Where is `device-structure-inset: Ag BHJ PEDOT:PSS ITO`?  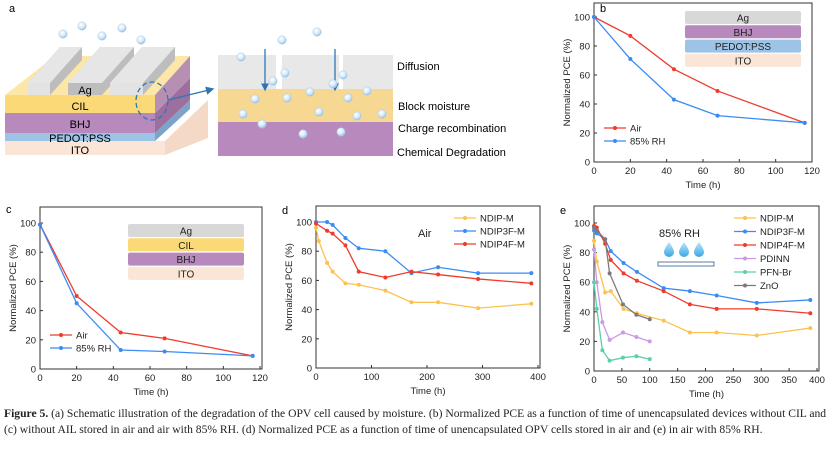 device-structure-inset: Ag BHJ PEDOT:PSS ITO is located at coordinates (743, 39).